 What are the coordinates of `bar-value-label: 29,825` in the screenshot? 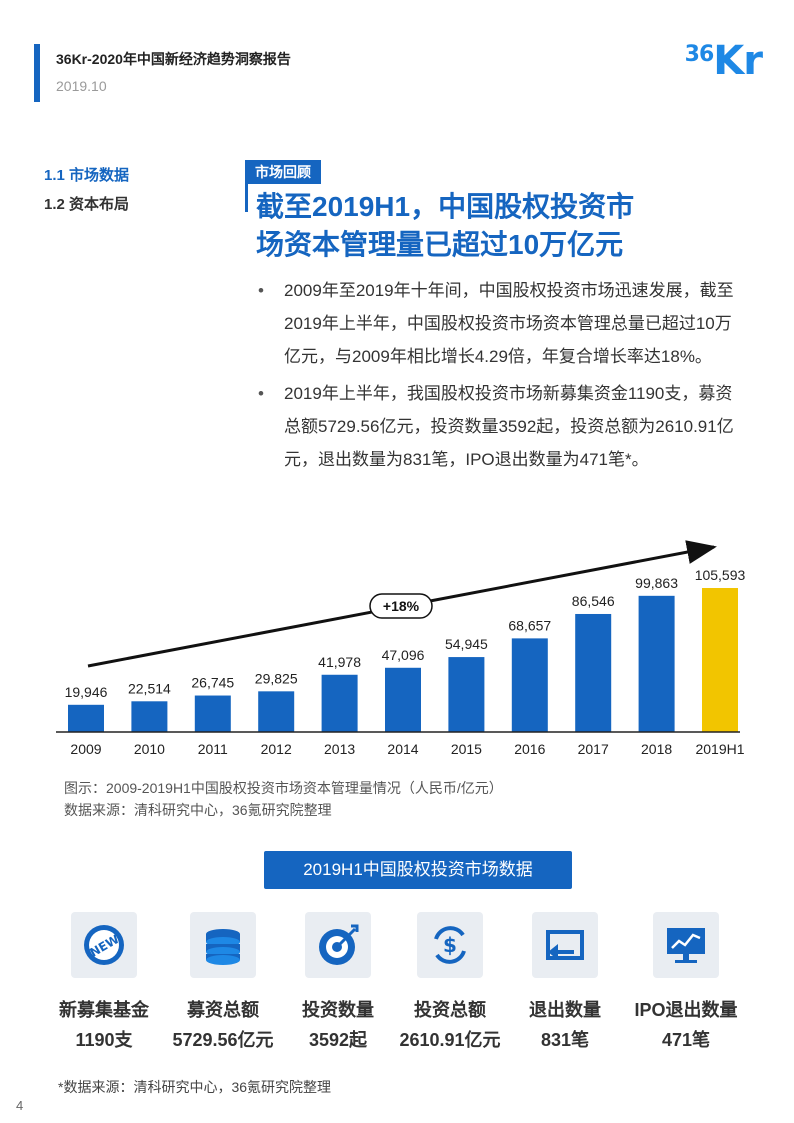 It's located at (276, 678).